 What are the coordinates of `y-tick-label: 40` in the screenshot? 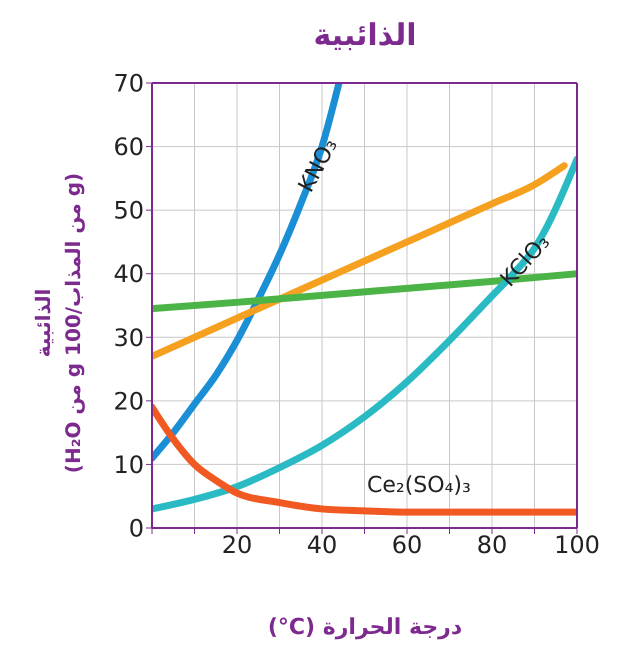 It's located at (128, 274).